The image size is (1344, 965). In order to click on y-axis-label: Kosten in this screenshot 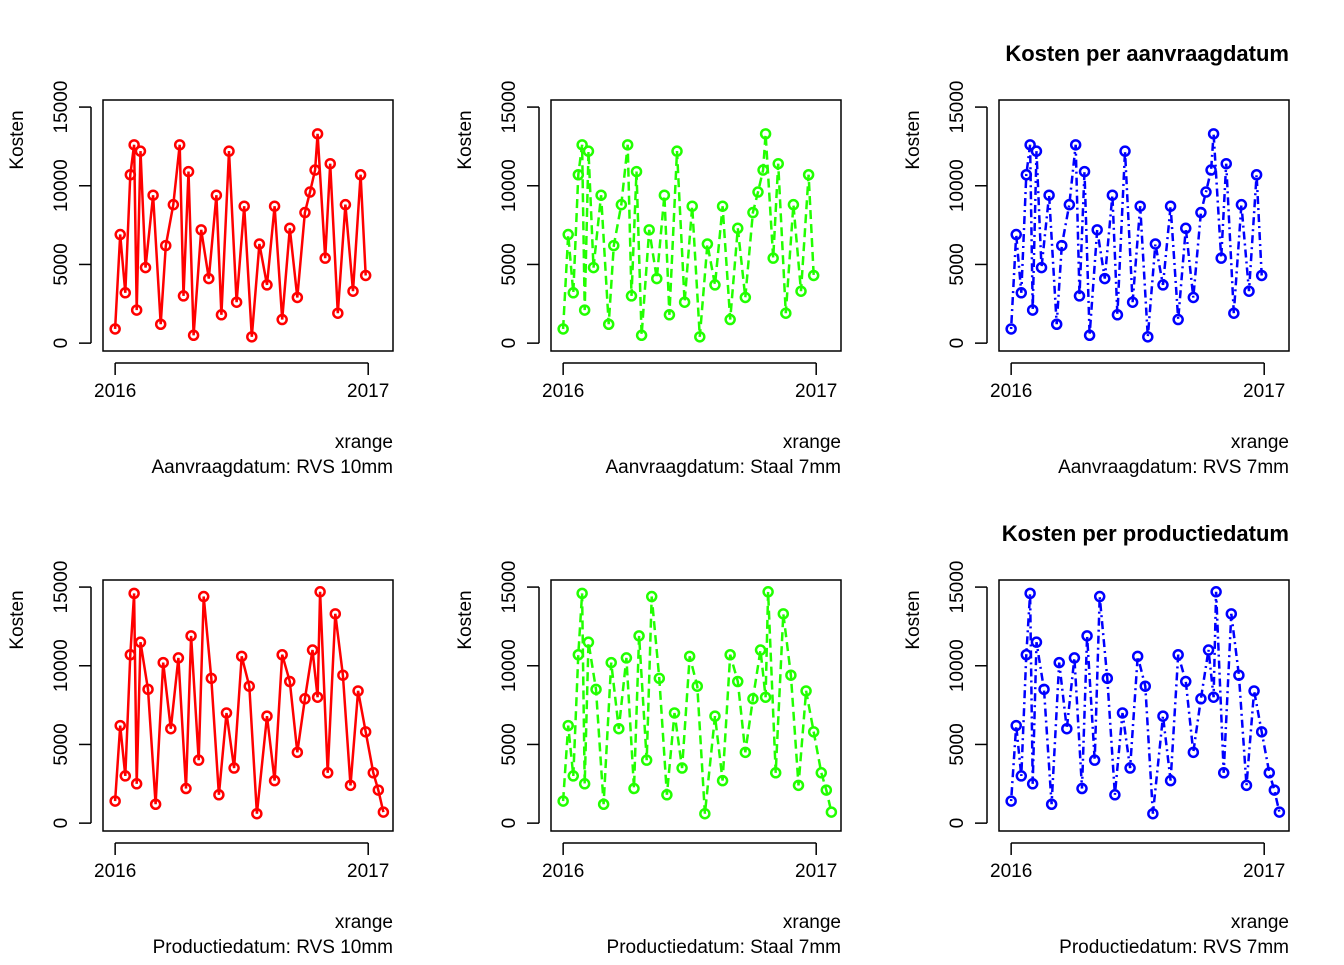, I will do `click(17, 139)`.